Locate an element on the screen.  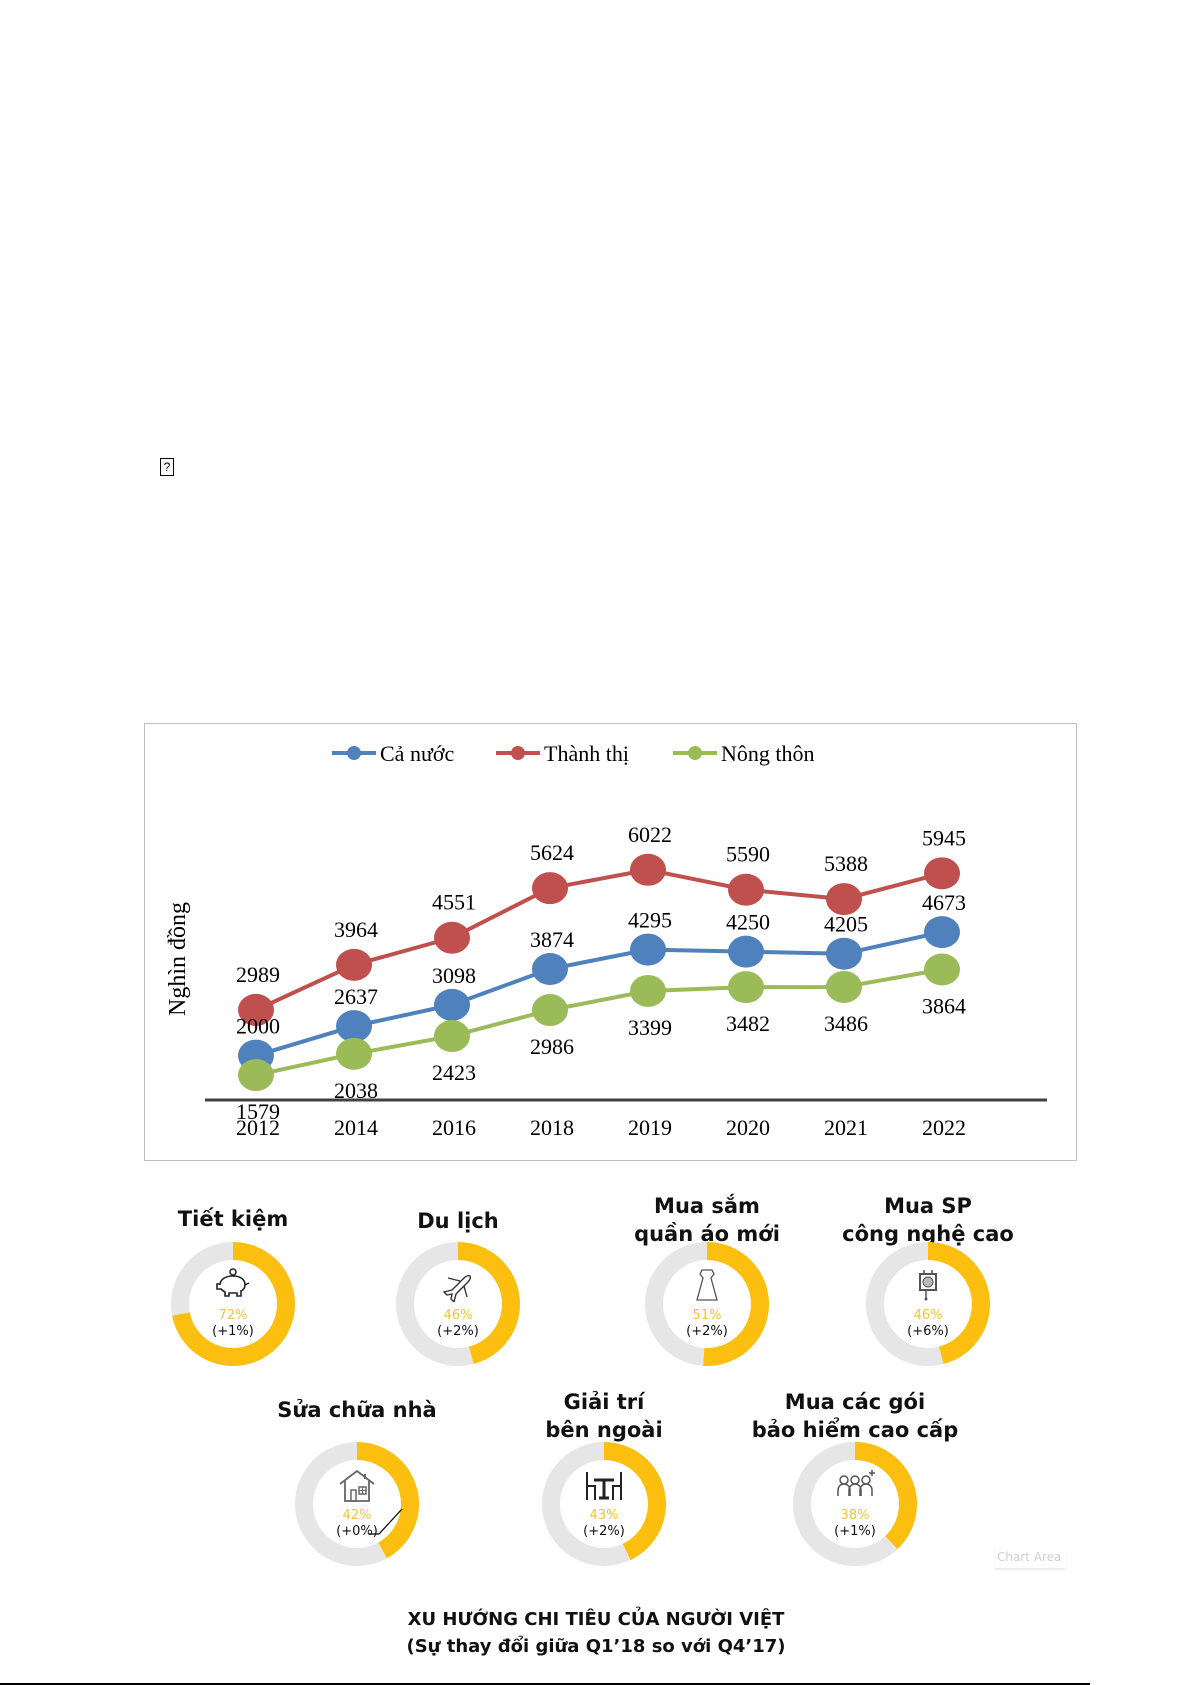
x-tick-label: 2016 is located at coordinates (454, 1127).